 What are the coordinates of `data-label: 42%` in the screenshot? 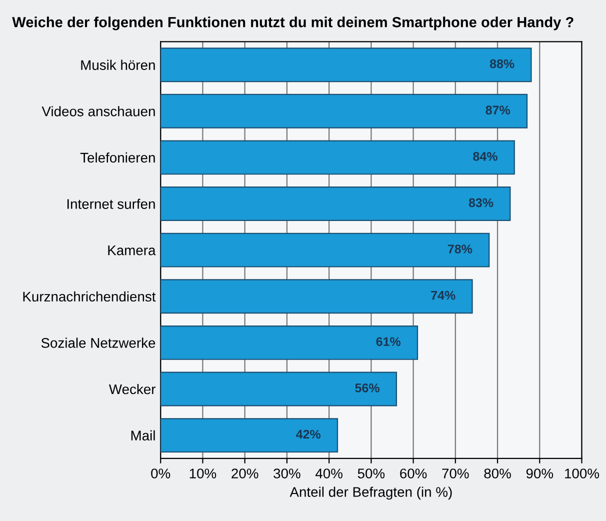 It's located at (308, 434).